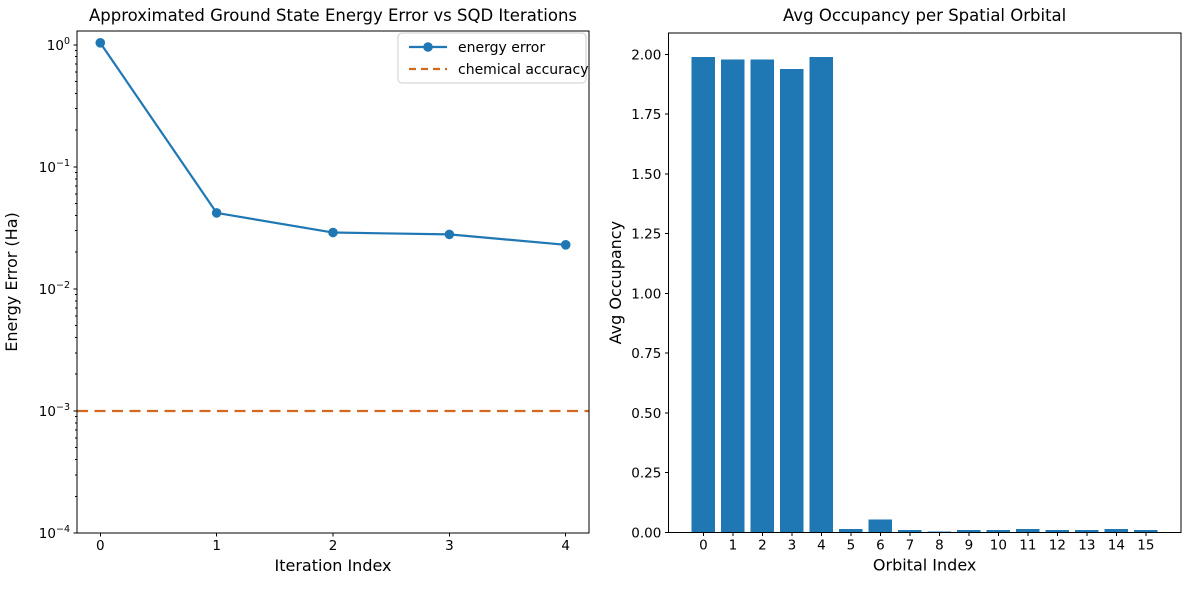  What do you see at coordinates (880, 545) in the screenshot?
I see `x-tick-label: 6` at bounding box center [880, 545].